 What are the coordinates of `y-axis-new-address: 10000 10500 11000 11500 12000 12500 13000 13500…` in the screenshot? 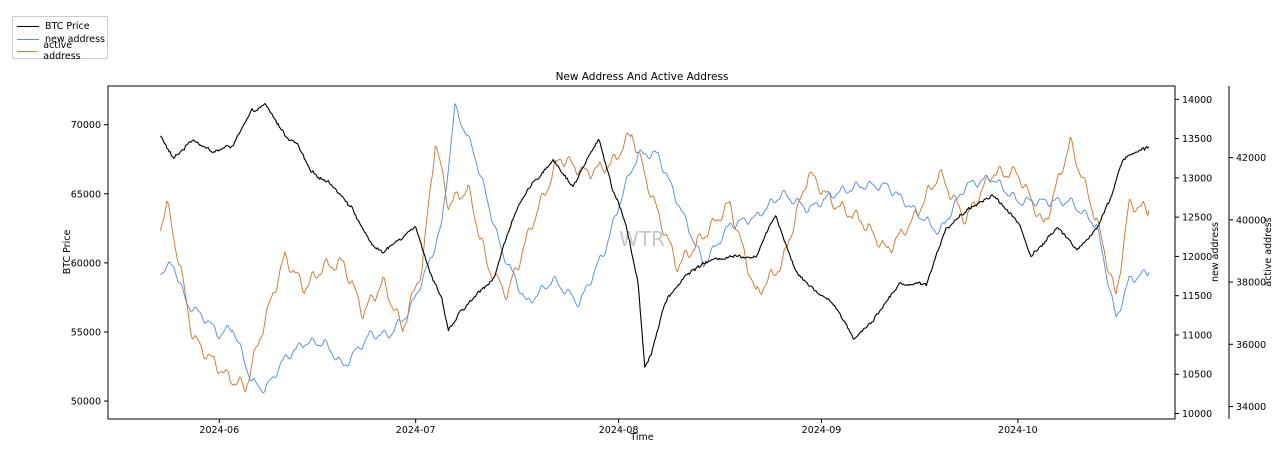 It's located at (1193, 257).